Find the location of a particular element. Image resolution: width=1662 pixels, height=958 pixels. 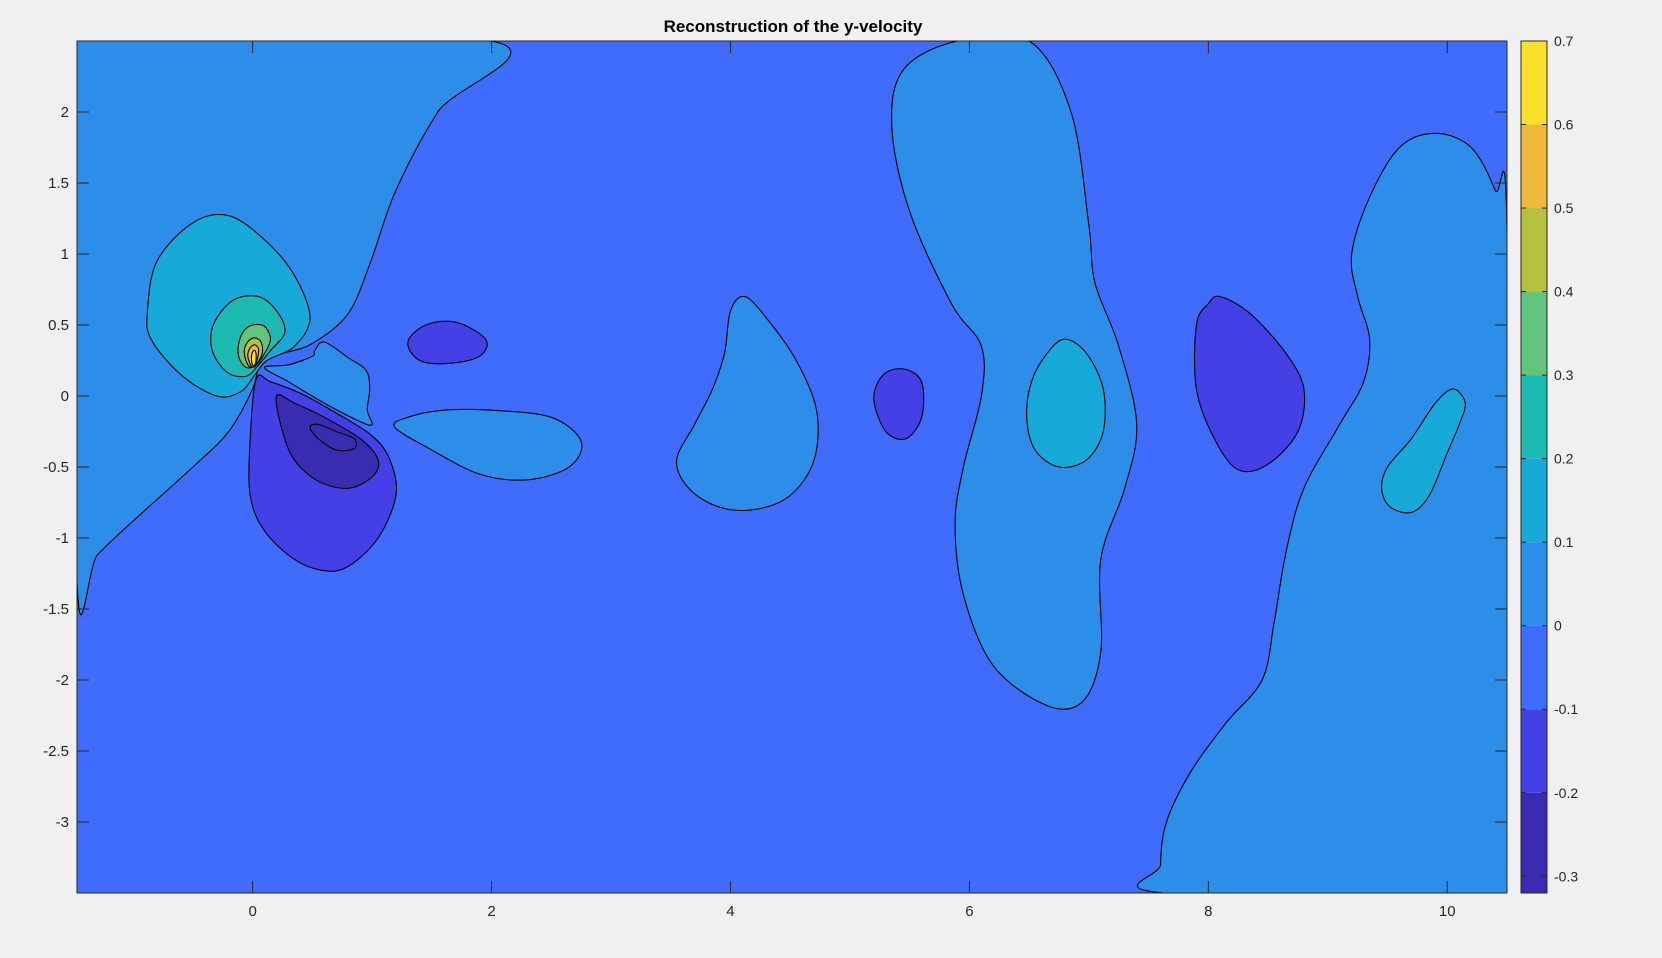

colorbar-tick-label: 0.3 is located at coordinates (1564, 375).